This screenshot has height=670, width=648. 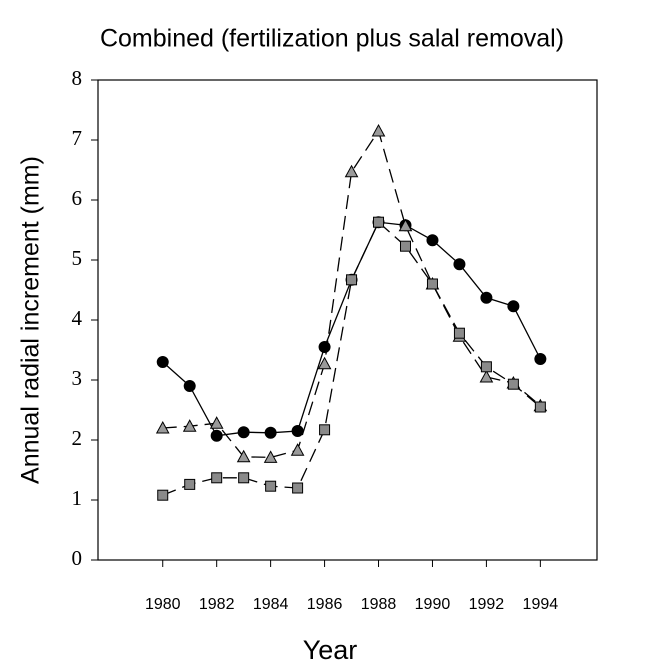 I want to click on x-tick-label: 1992, so click(x=487, y=604).